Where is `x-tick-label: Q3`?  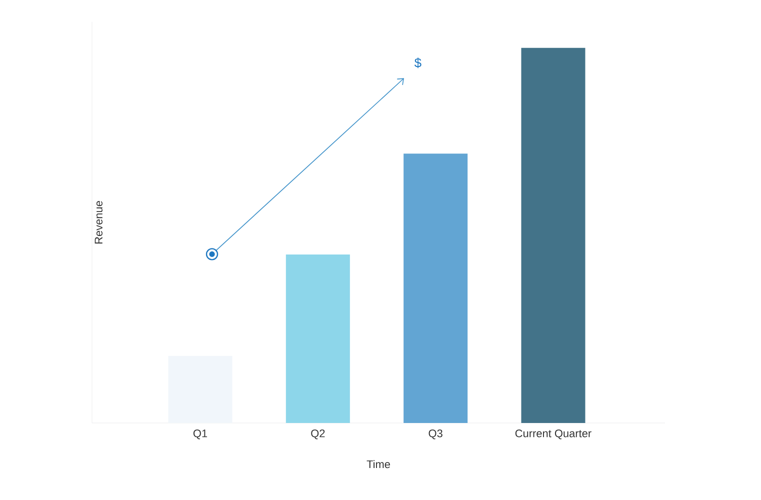
x-tick-label: Q3 is located at coordinates (435, 435).